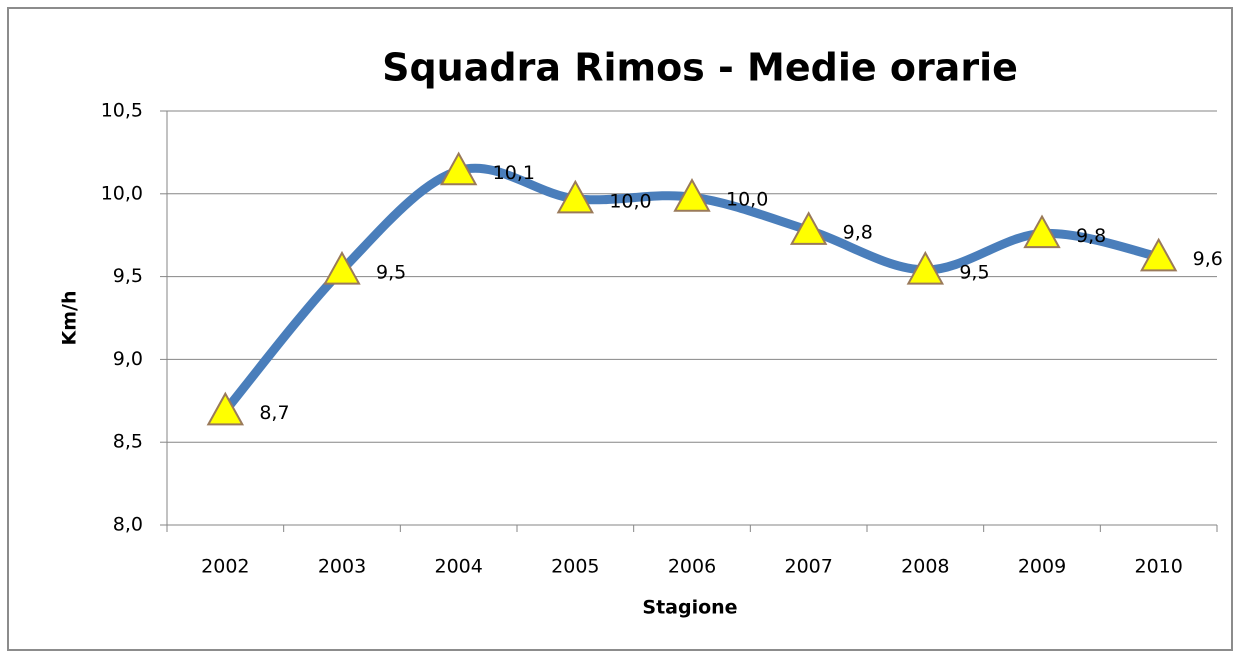  What do you see at coordinates (342, 567) in the screenshot?
I see `x-tick-label: 2003` at bounding box center [342, 567].